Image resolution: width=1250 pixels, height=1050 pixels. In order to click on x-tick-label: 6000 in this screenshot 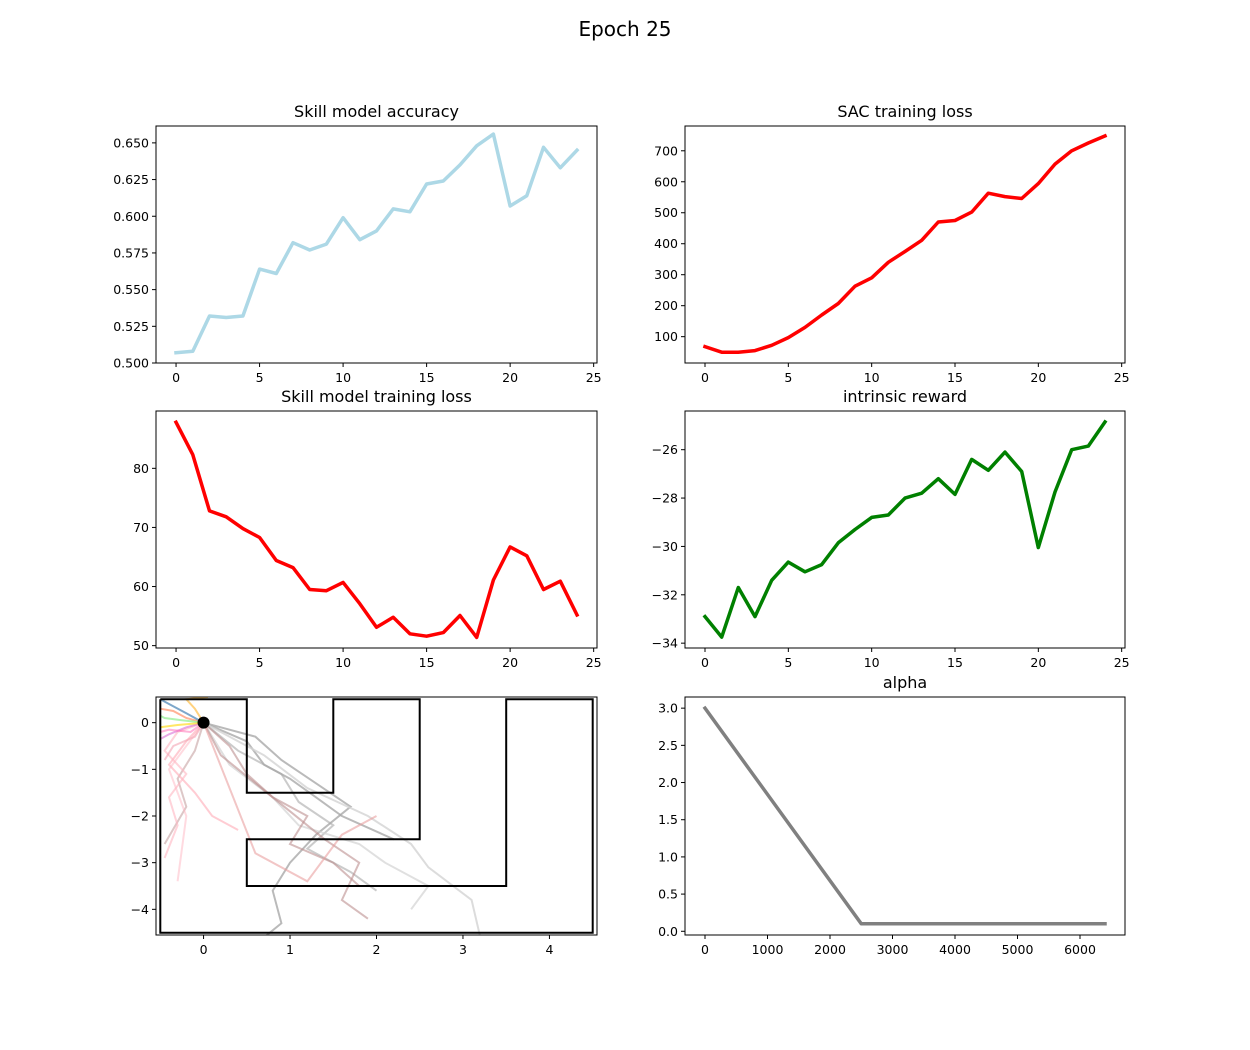, I will do `click(1080, 949)`.